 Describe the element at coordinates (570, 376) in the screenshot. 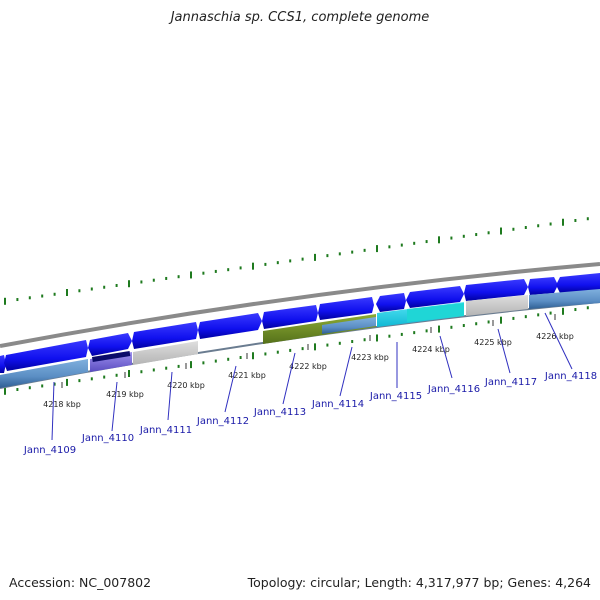

I see `gene-label: Jann_4118` at that location.